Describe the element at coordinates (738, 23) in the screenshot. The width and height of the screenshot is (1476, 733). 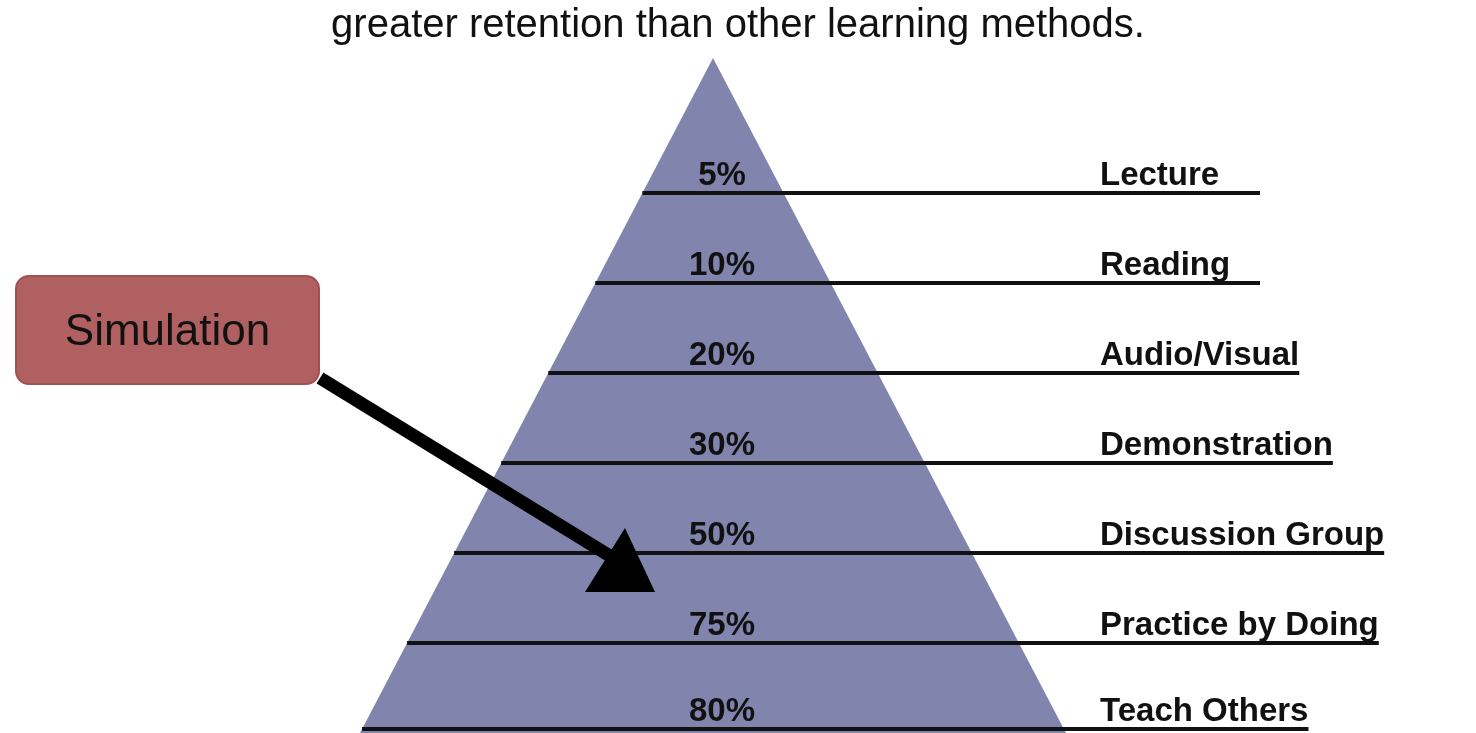
I see `text: greater retention than other learning methods.` at that location.